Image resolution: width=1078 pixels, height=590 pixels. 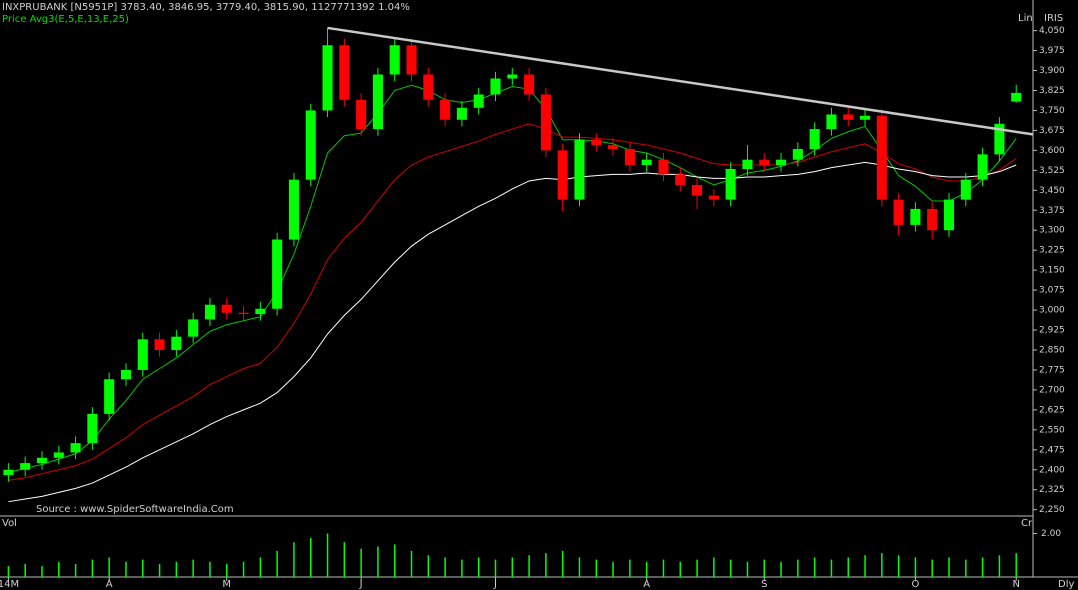 What do you see at coordinates (1066, 584) in the screenshot?
I see `period-label: Dly` at bounding box center [1066, 584].